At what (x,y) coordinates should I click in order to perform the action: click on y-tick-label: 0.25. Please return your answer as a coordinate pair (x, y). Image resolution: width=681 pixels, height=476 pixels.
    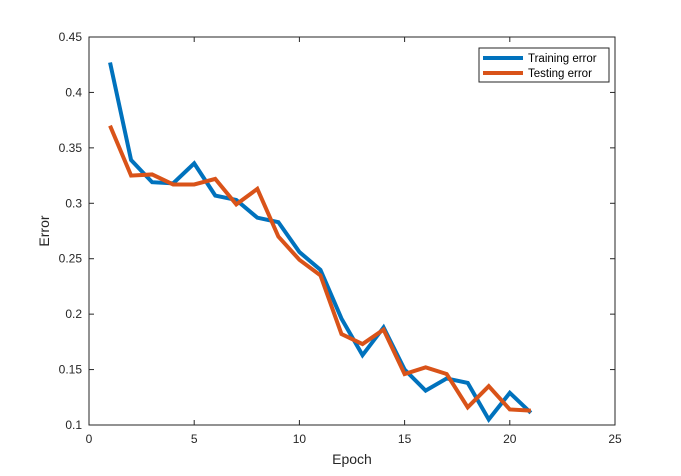
    Looking at the image, I should click on (71, 259).